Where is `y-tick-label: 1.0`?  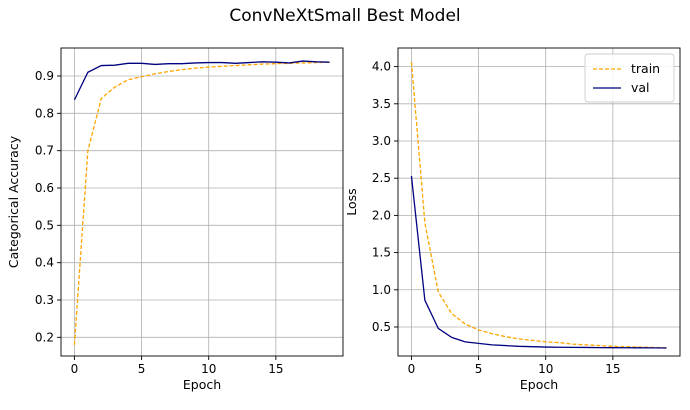
y-tick-label: 1.0 is located at coordinates (381, 290).